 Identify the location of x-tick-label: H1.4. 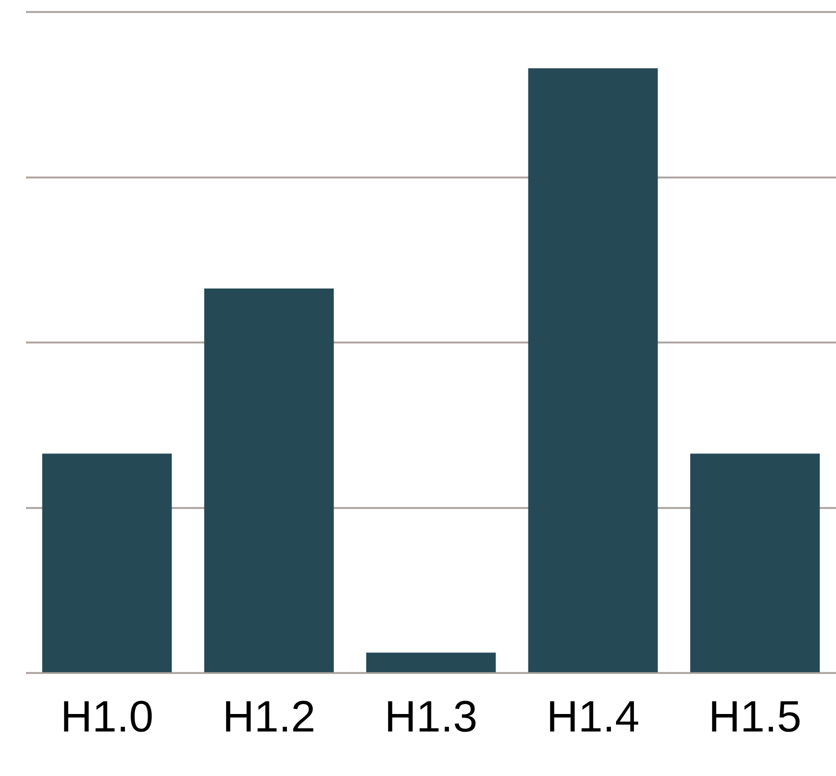
(593, 717).